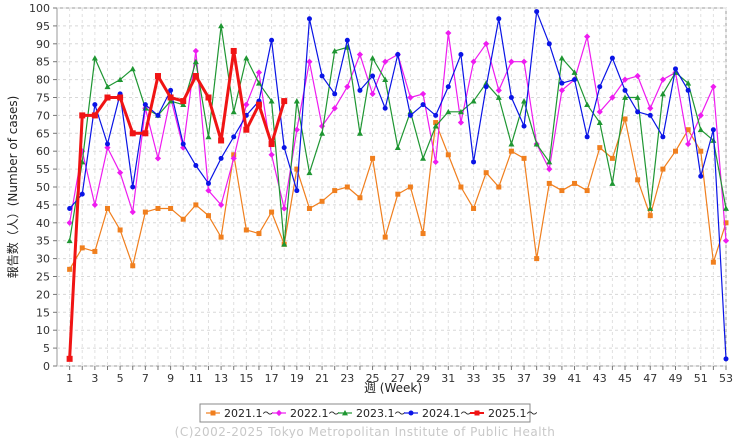  I want to click on y-tick-label: 85, so click(43, 62).